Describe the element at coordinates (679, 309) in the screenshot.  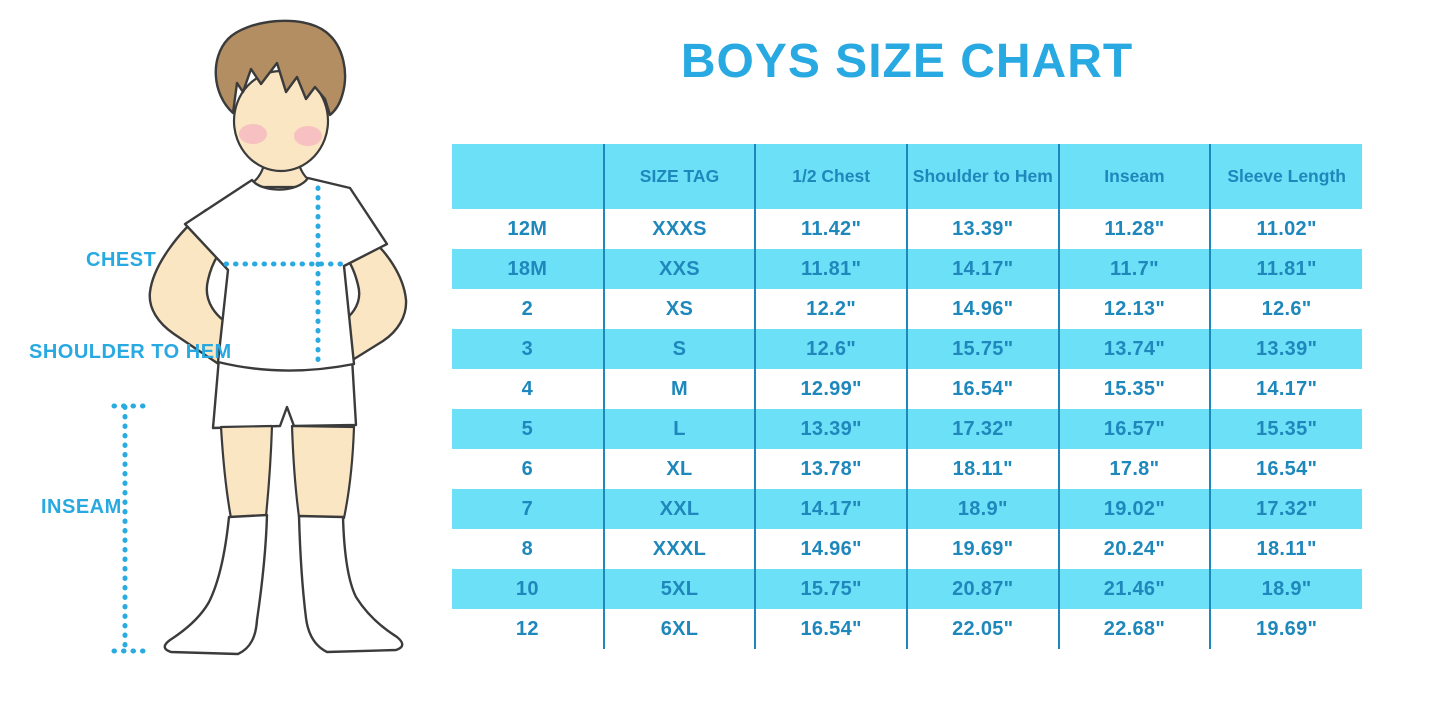
I see `table-cell: XS` at that location.